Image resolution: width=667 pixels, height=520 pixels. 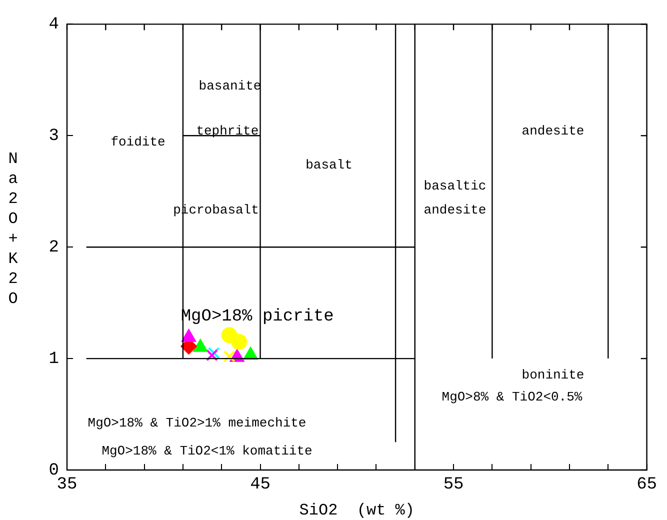 What do you see at coordinates (197, 422) in the screenshot?
I see `annotation: MgO>18% & TiO2>1% meimechite` at bounding box center [197, 422].